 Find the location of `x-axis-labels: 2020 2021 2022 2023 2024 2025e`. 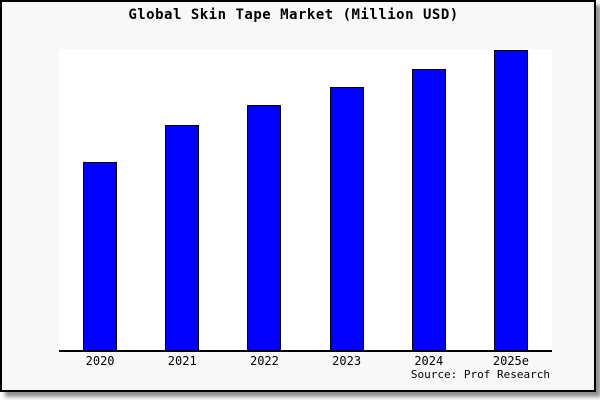

x-axis-labels: 2020 2021 2022 2023 2024 2025e is located at coordinates (305, 361).